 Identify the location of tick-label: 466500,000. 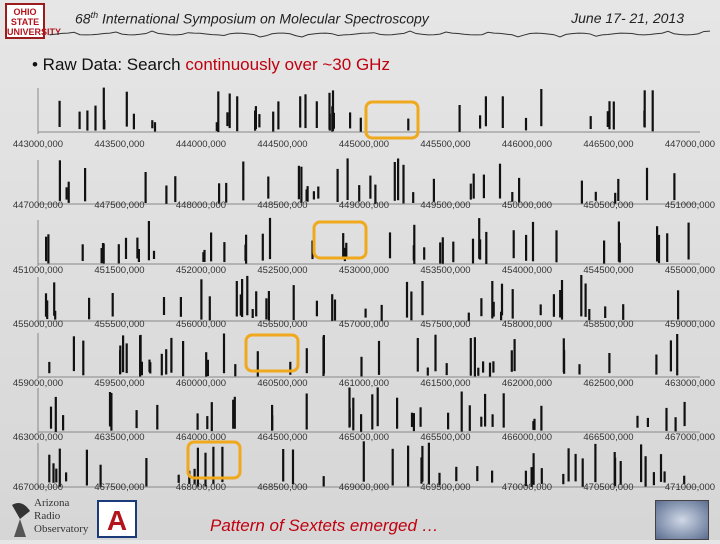
(608, 437).